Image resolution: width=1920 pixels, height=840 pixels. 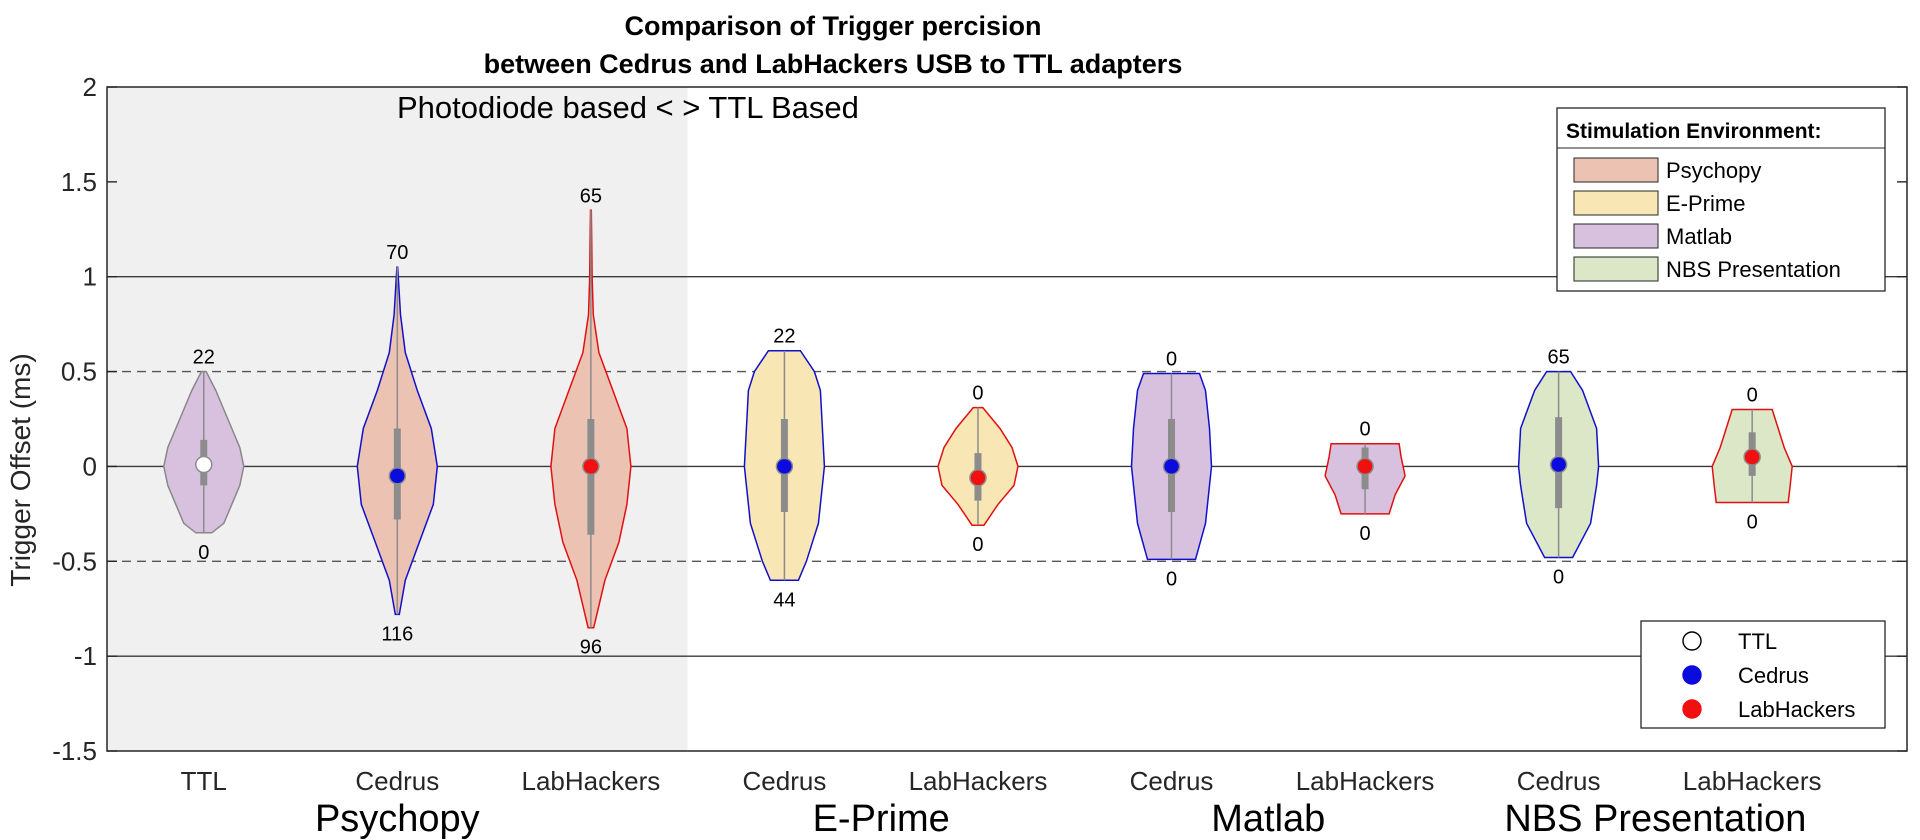 I want to click on legend-entry-label: E-Prime, so click(x=1705, y=203).